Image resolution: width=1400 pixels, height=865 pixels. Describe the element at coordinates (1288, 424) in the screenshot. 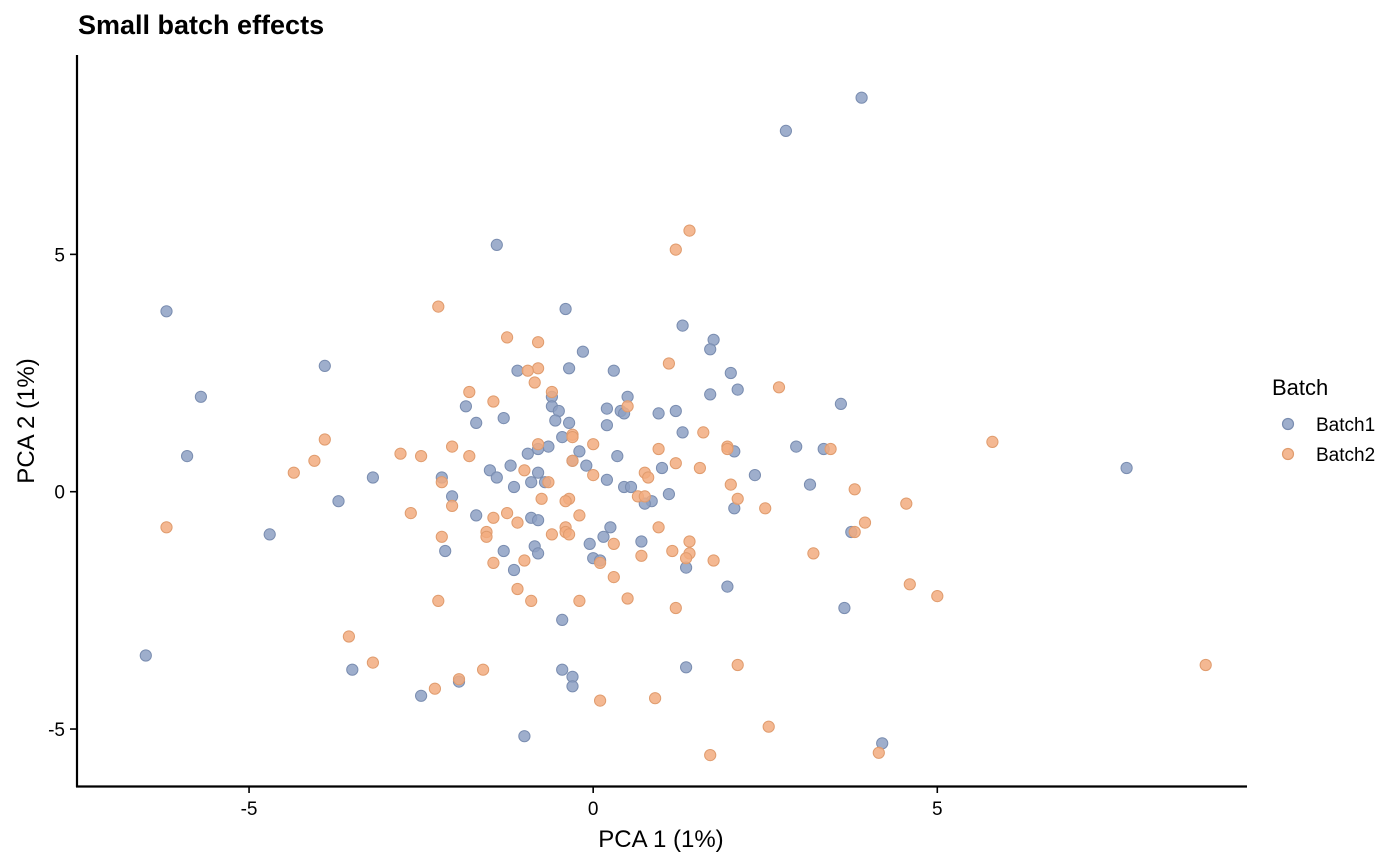

I see `legend-key-batch1` at that location.